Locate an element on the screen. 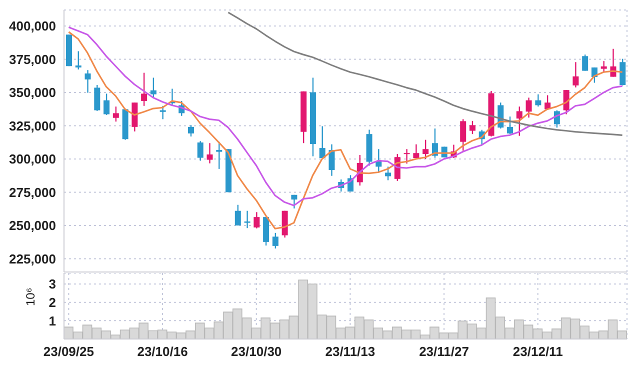 The height and width of the screenshot is (366, 637). x-tick-label: 23/11/13 is located at coordinates (350, 352).